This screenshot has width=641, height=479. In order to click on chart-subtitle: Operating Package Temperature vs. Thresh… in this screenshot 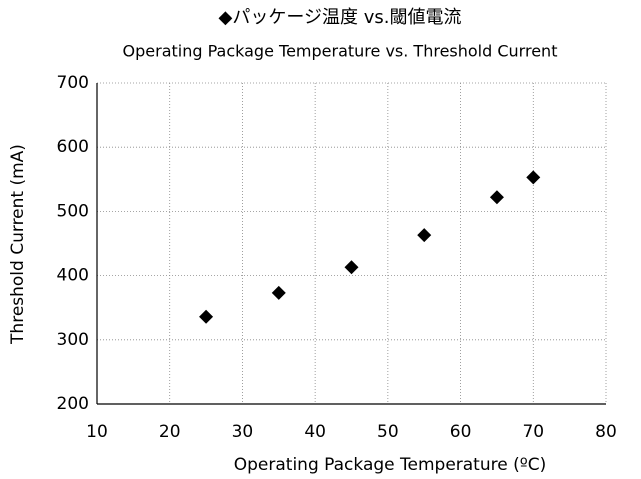, I will do `click(340, 51)`.